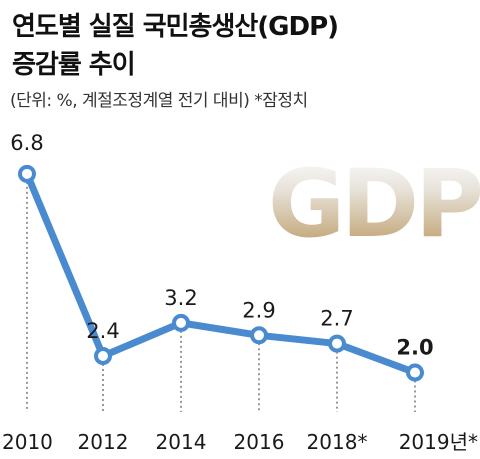 The height and width of the screenshot is (459, 480). I want to click on data-label-3: 2.9, so click(258, 310).